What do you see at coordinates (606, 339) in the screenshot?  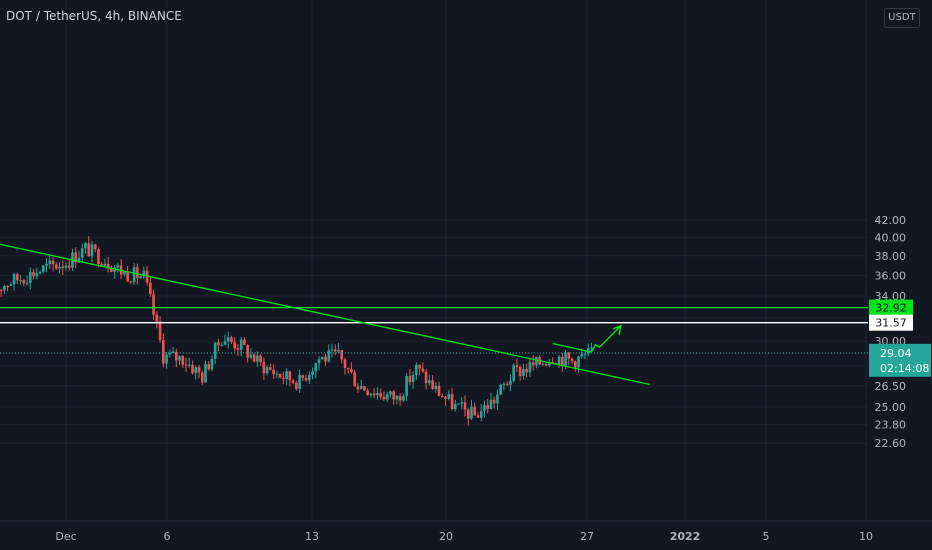 I see `projection-arrow` at bounding box center [606, 339].